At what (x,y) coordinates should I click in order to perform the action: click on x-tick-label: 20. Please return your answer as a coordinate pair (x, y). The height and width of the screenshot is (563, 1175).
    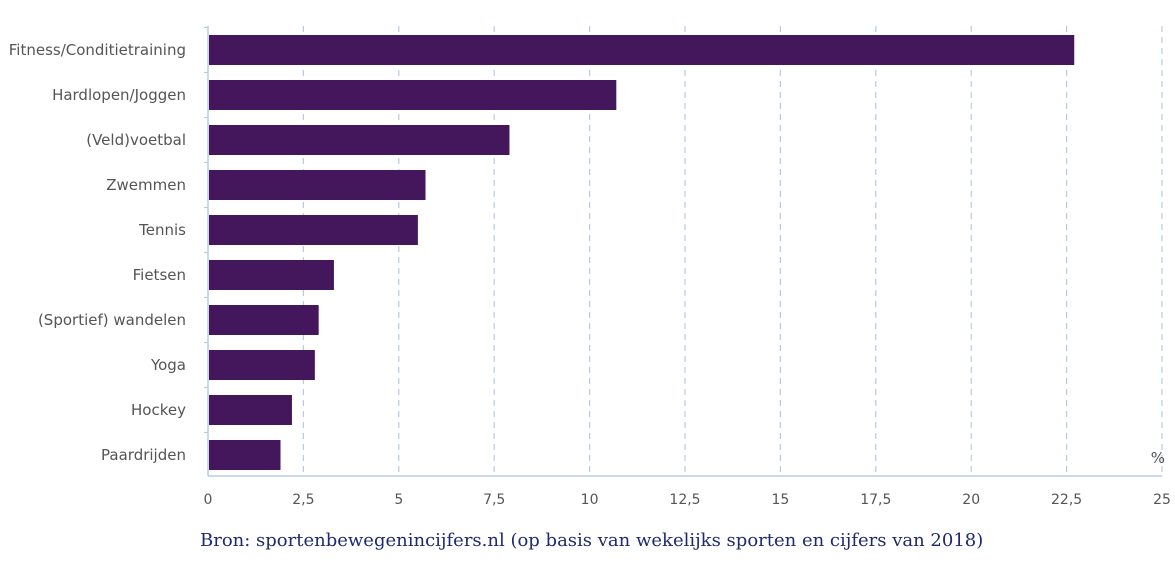
    Looking at the image, I should click on (971, 500).